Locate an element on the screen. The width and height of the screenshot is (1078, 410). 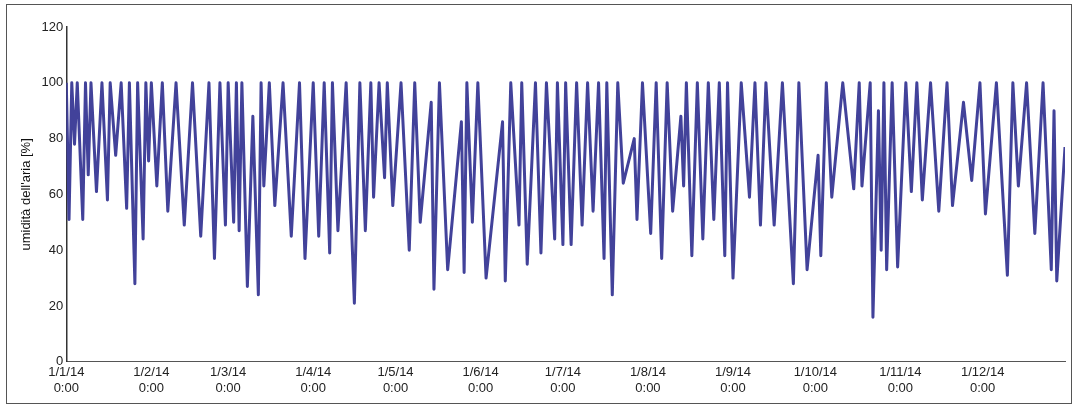
x-tick-label: 1/9/14 0:00 is located at coordinates (733, 379).